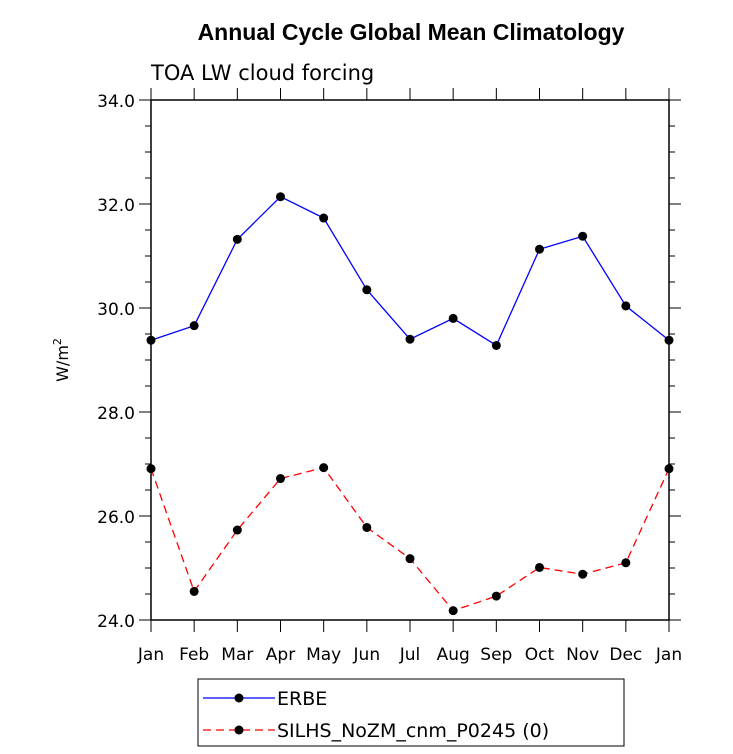 This screenshot has height=754, width=733. Describe the element at coordinates (116, 362) in the screenshot. I see `y-tick-labels: 24.0 26.0 28.0 30.0 32.0 34.0` at that location.